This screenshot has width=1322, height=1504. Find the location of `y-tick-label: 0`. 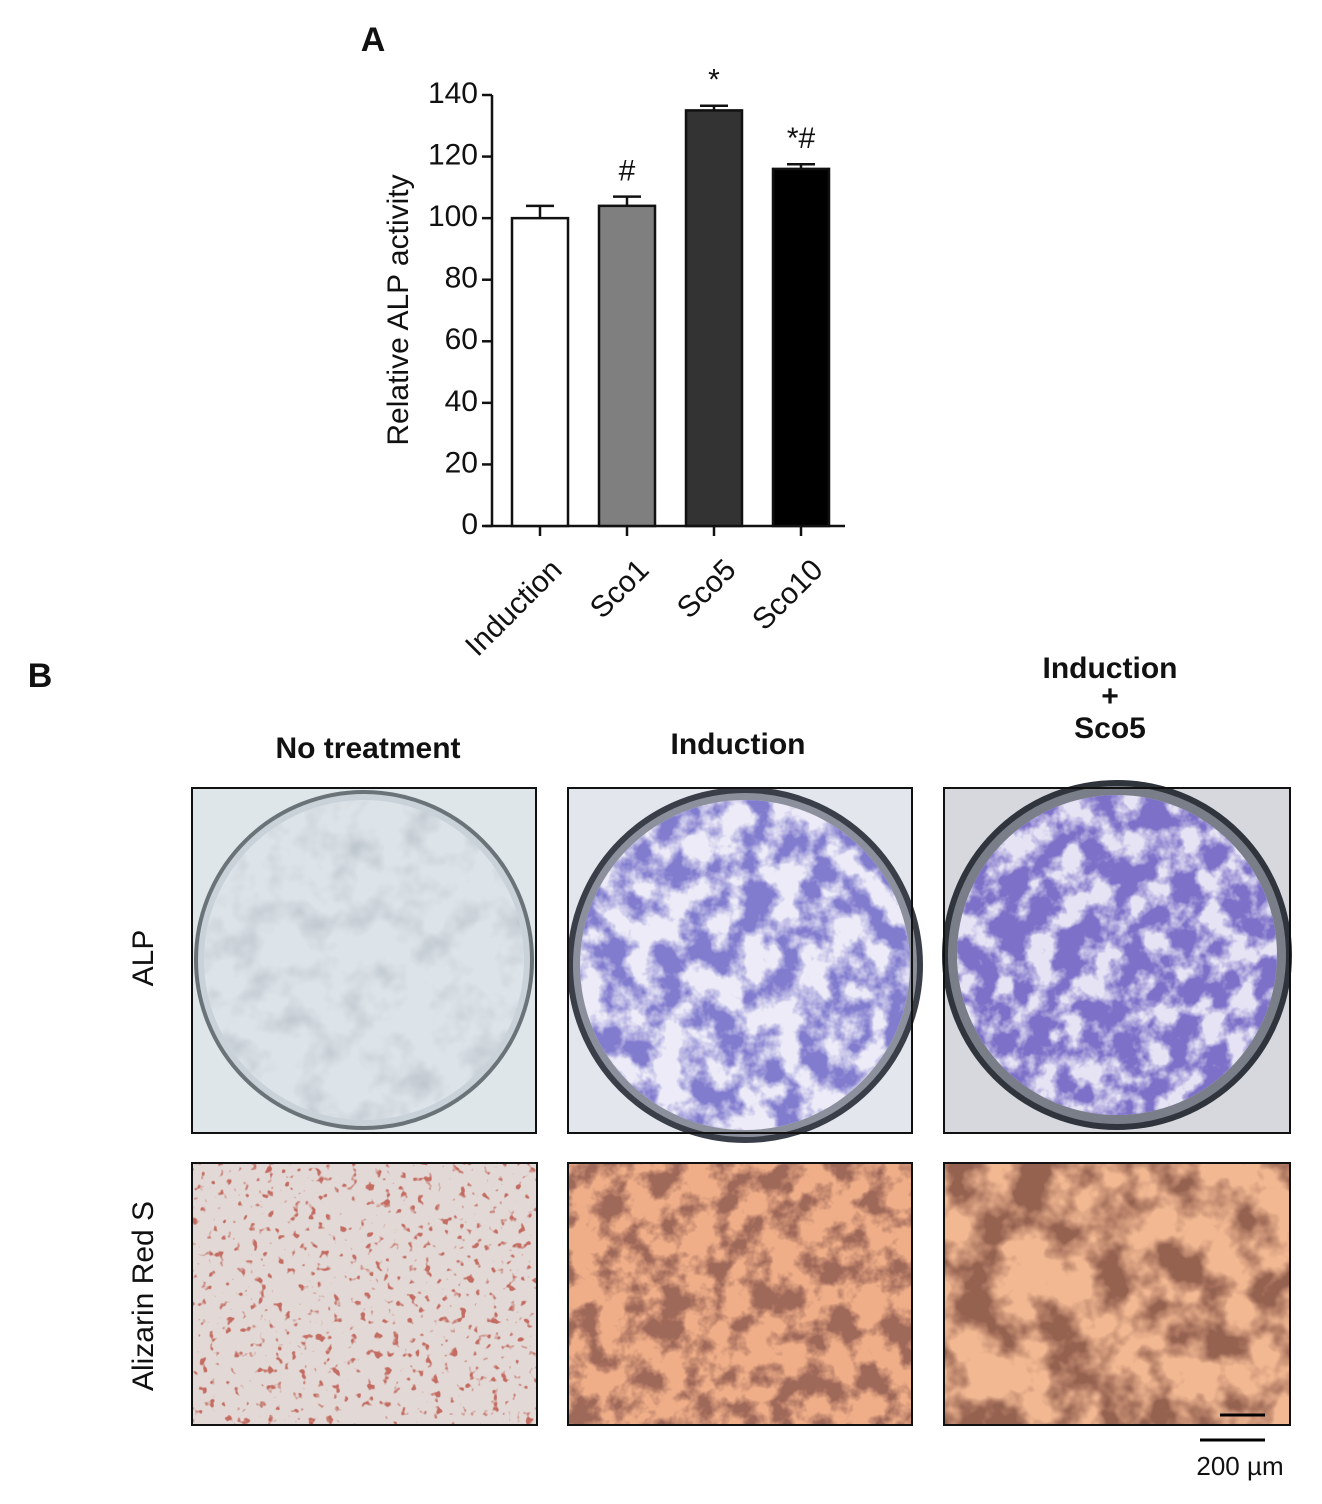

y-tick-label: 0 is located at coordinates (469, 524).